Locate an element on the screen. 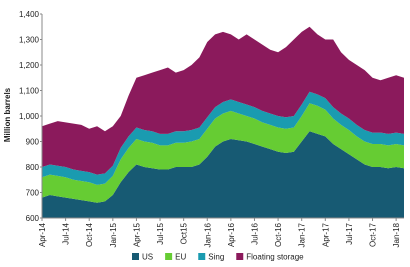 The width and height of the screenshot is (410, 267). legend-label: US is located at coordinates (147, 257).